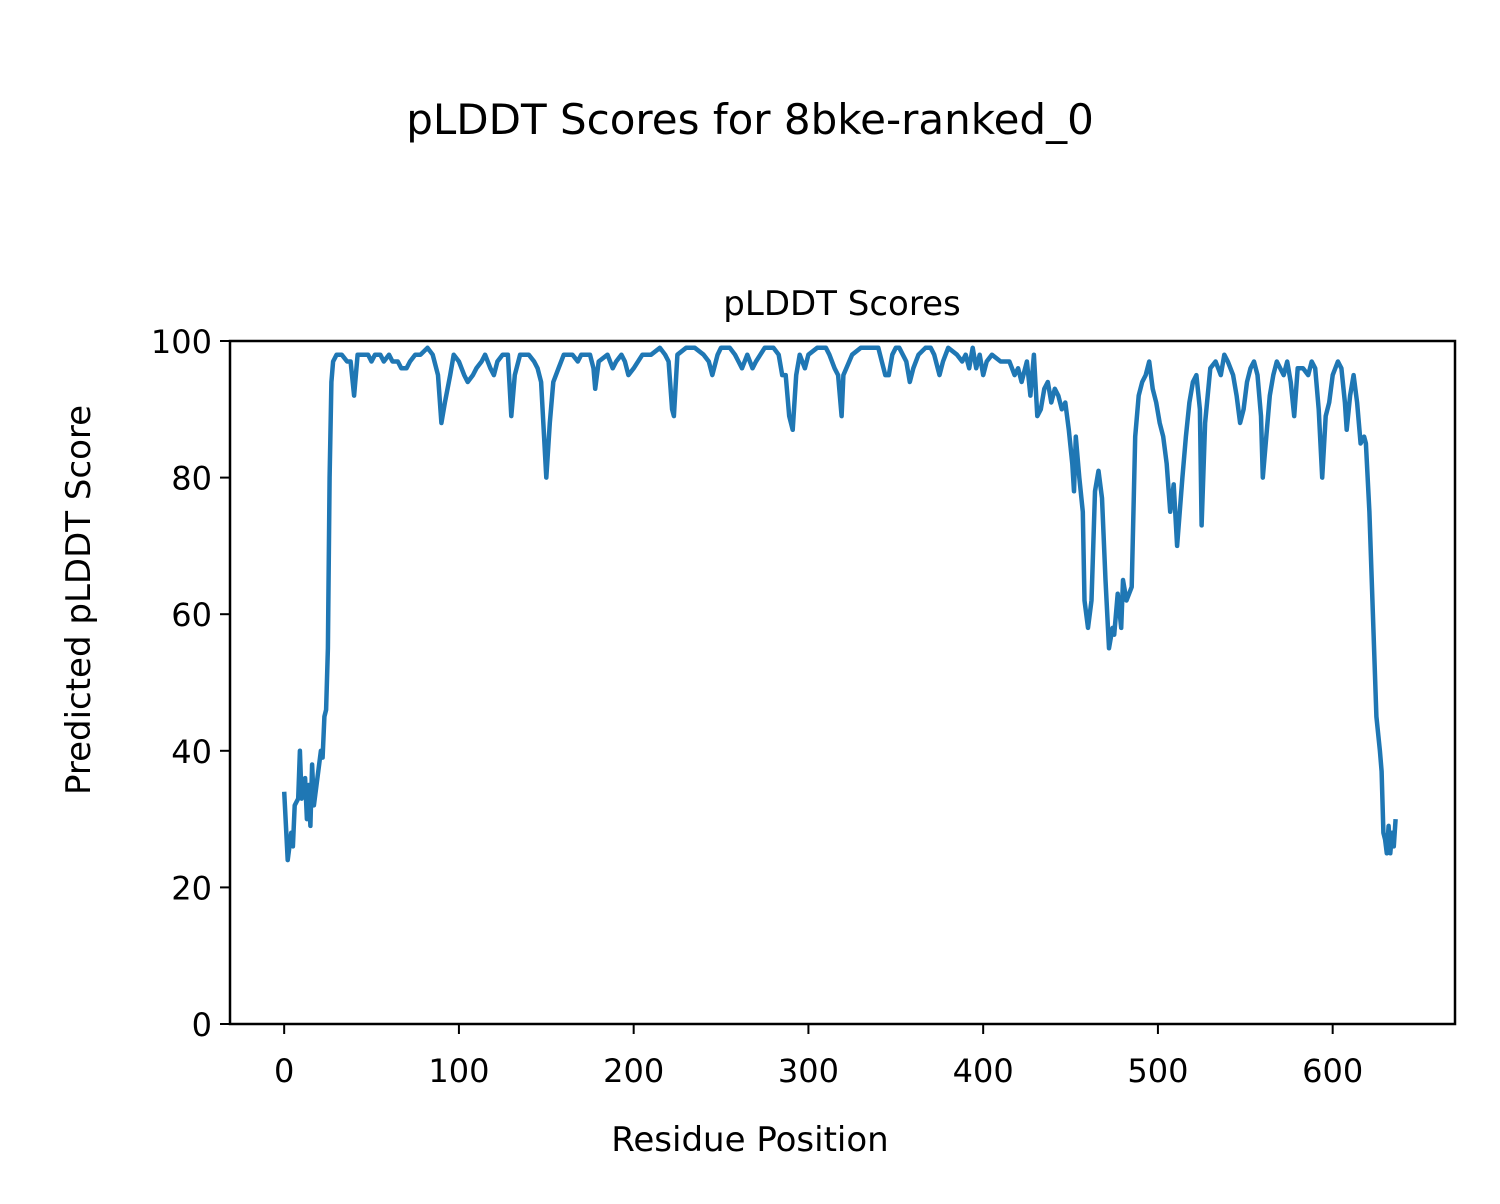  I want to click on x-tick-label: 400, so click(983, 1071).